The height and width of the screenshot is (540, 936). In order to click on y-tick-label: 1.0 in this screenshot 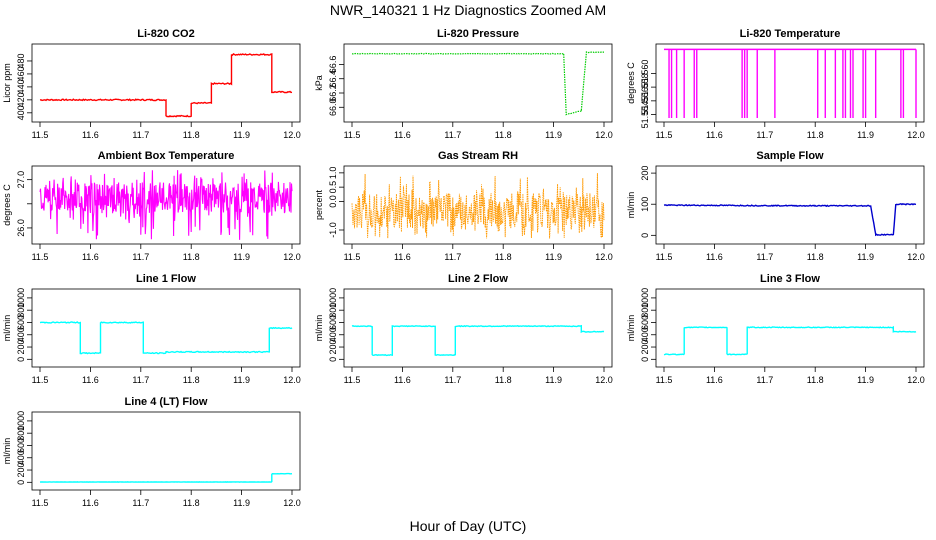, I will do `click(333, 173)`.